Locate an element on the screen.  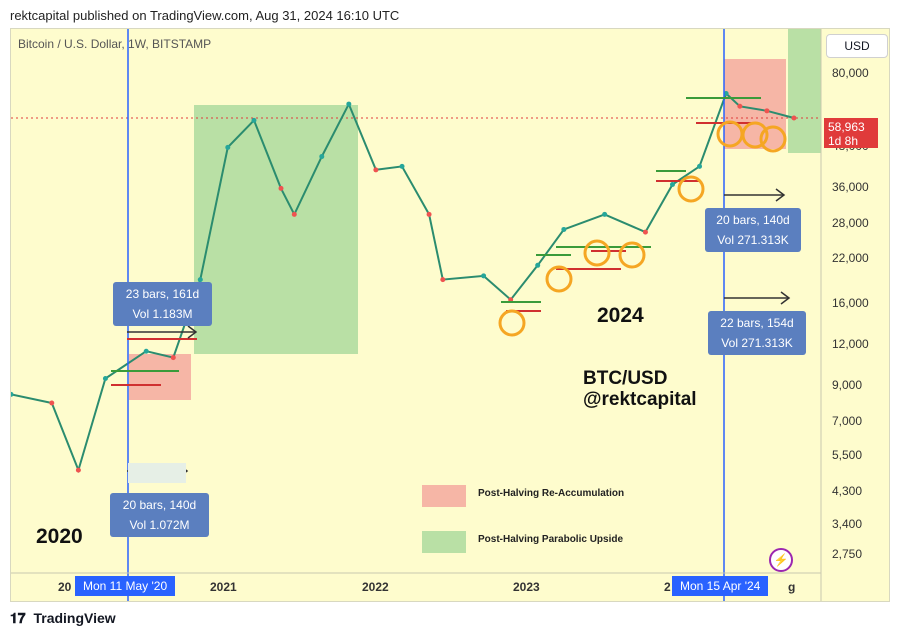
y-tick-label: 28,000 is located at coordinates (850, 223).